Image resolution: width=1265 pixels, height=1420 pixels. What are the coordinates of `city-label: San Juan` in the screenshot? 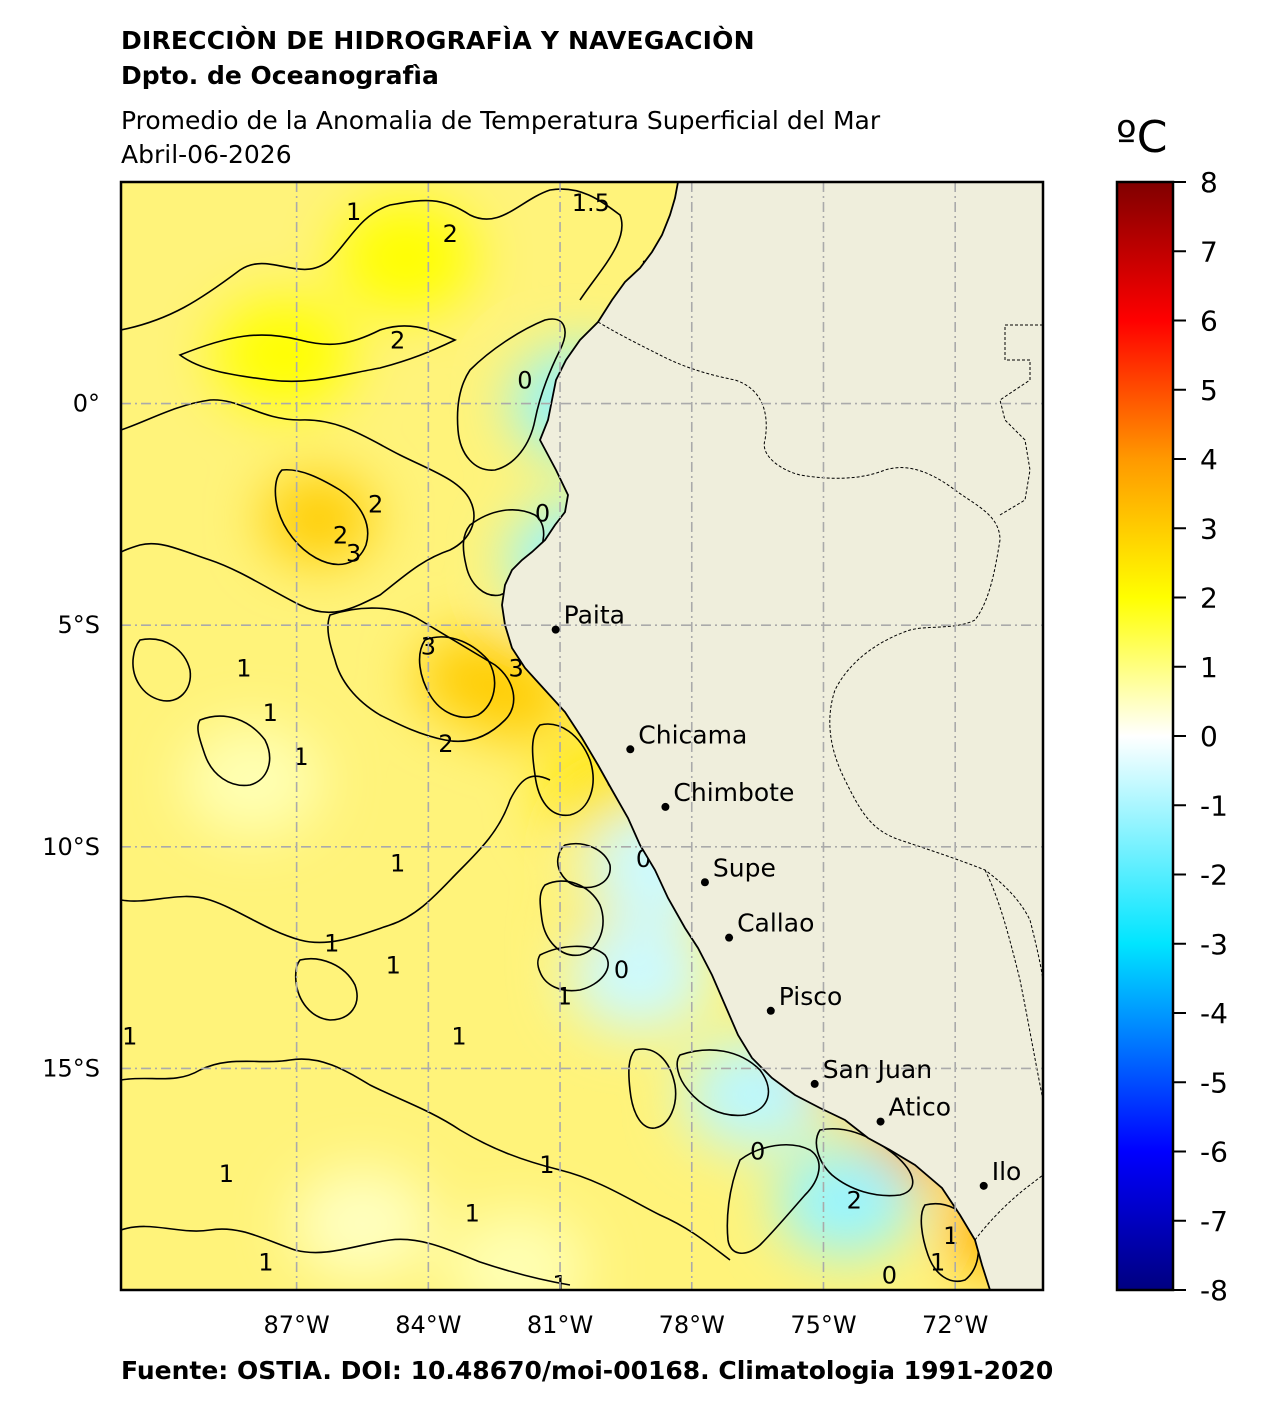 It's located at (877, 1069).